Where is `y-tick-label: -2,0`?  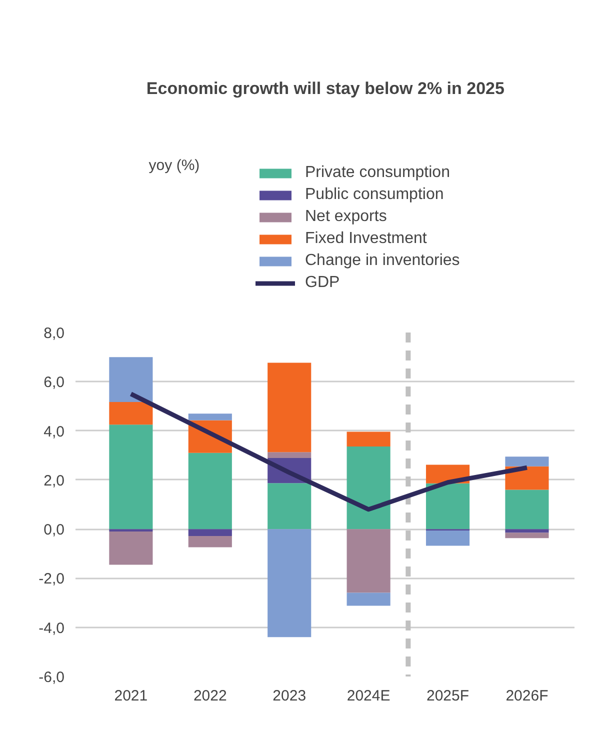
y-tick-label: -2,0 is located at coordinates (51, 579).